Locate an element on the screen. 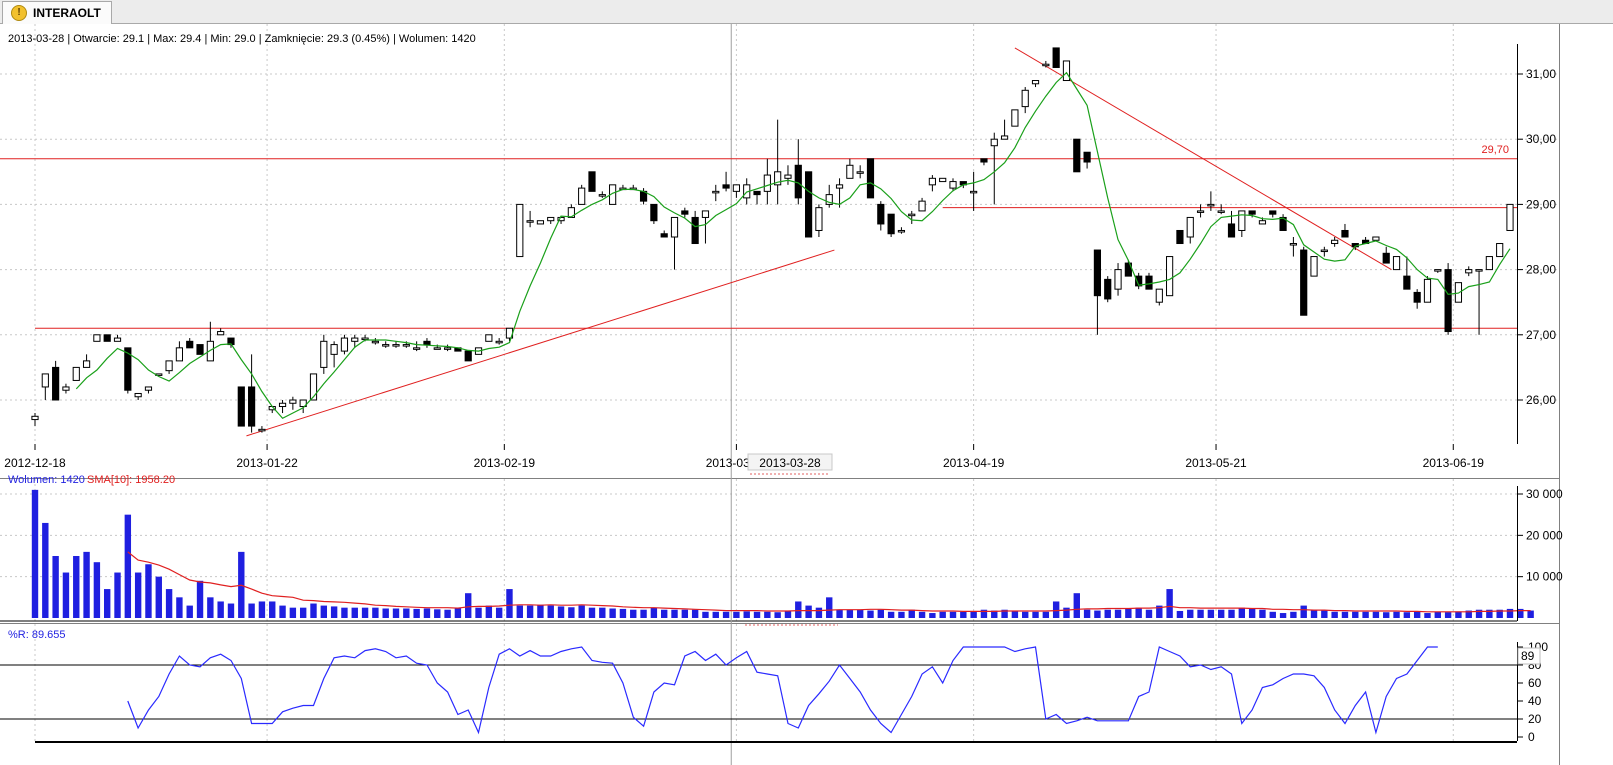 Image resolution: width=1613 pixels, height=765 pixels. wr-threshold-lines is located at coordinates (758, 692).